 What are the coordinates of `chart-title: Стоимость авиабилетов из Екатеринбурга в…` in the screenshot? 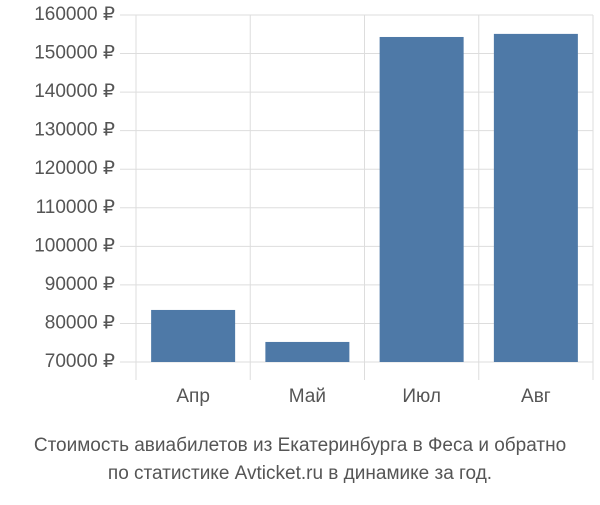 It's located at (300, 445).